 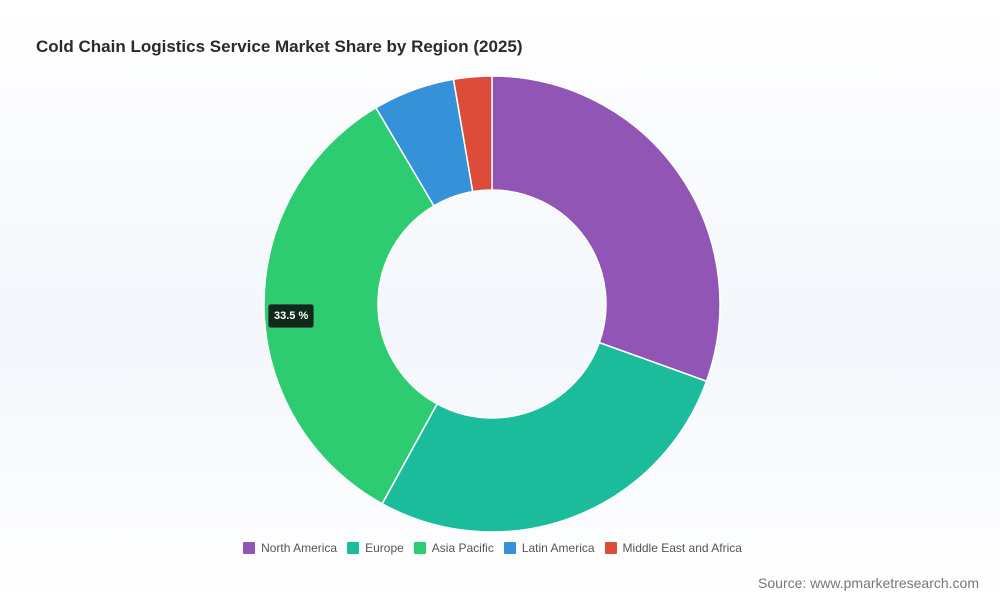 I want to click on source-note: Source: www.pmarketresearch.com, so click(x=868, y=583).